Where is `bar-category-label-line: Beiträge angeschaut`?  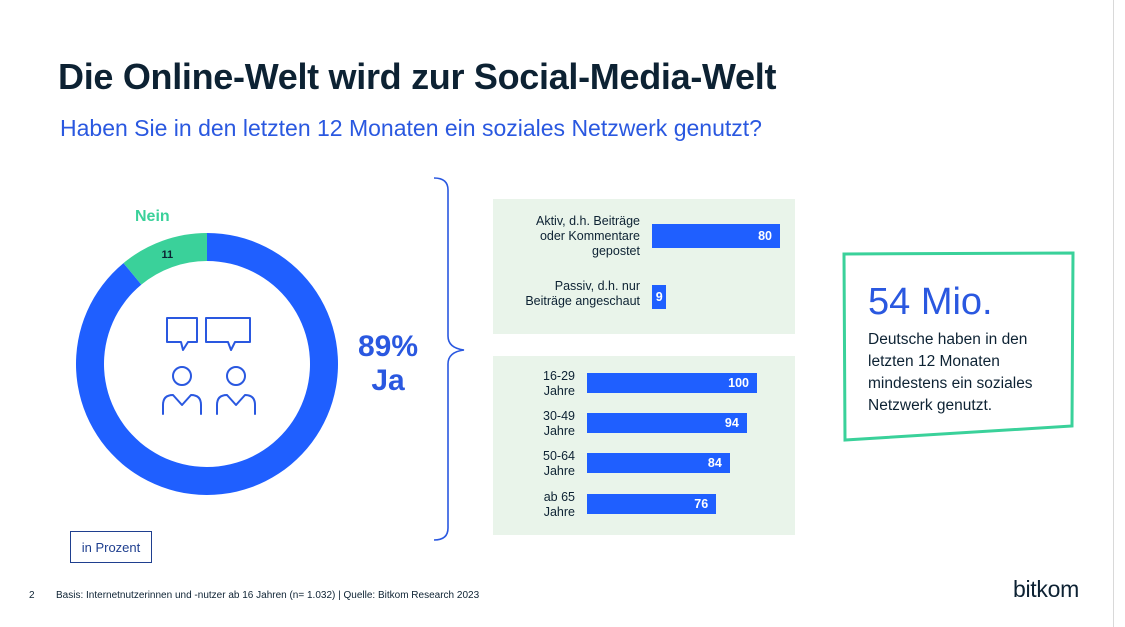 bar-category-label-line: Beiträge angeschaut is located at coordinates (582, 301).